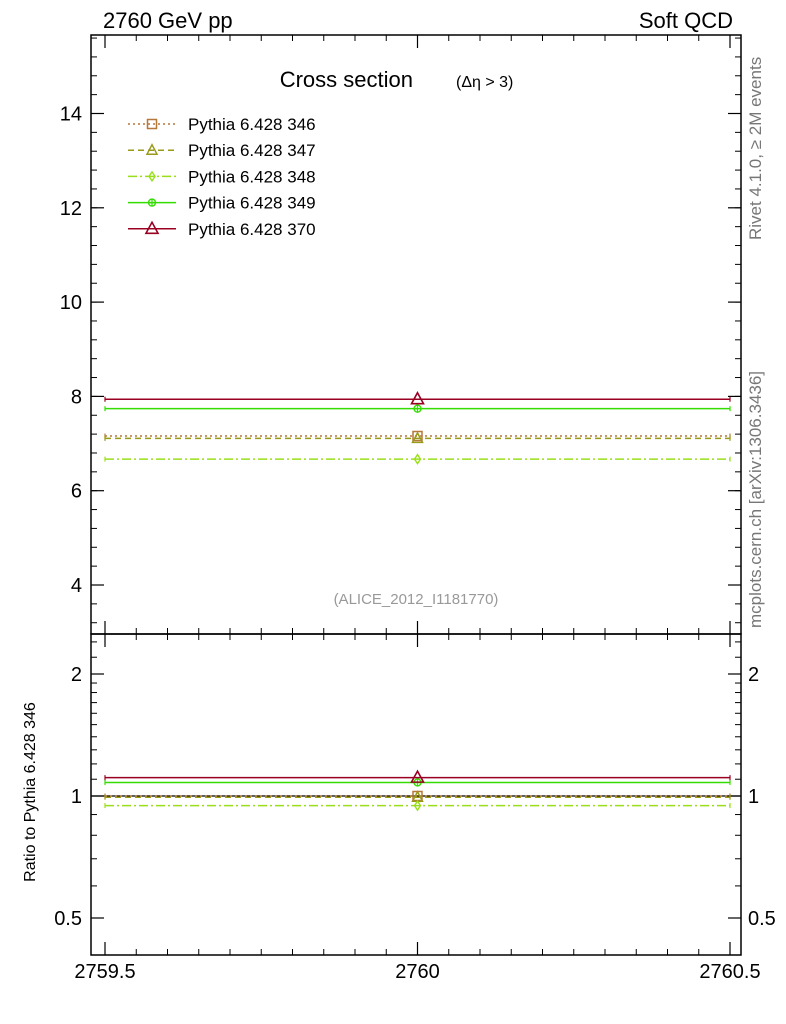 The height and width of the screenshot is (1024, 786). Describe the element at coordinates (762, 919) in the screenshot. I see `ratio-y-tick-label-right: 0.5` at that location.